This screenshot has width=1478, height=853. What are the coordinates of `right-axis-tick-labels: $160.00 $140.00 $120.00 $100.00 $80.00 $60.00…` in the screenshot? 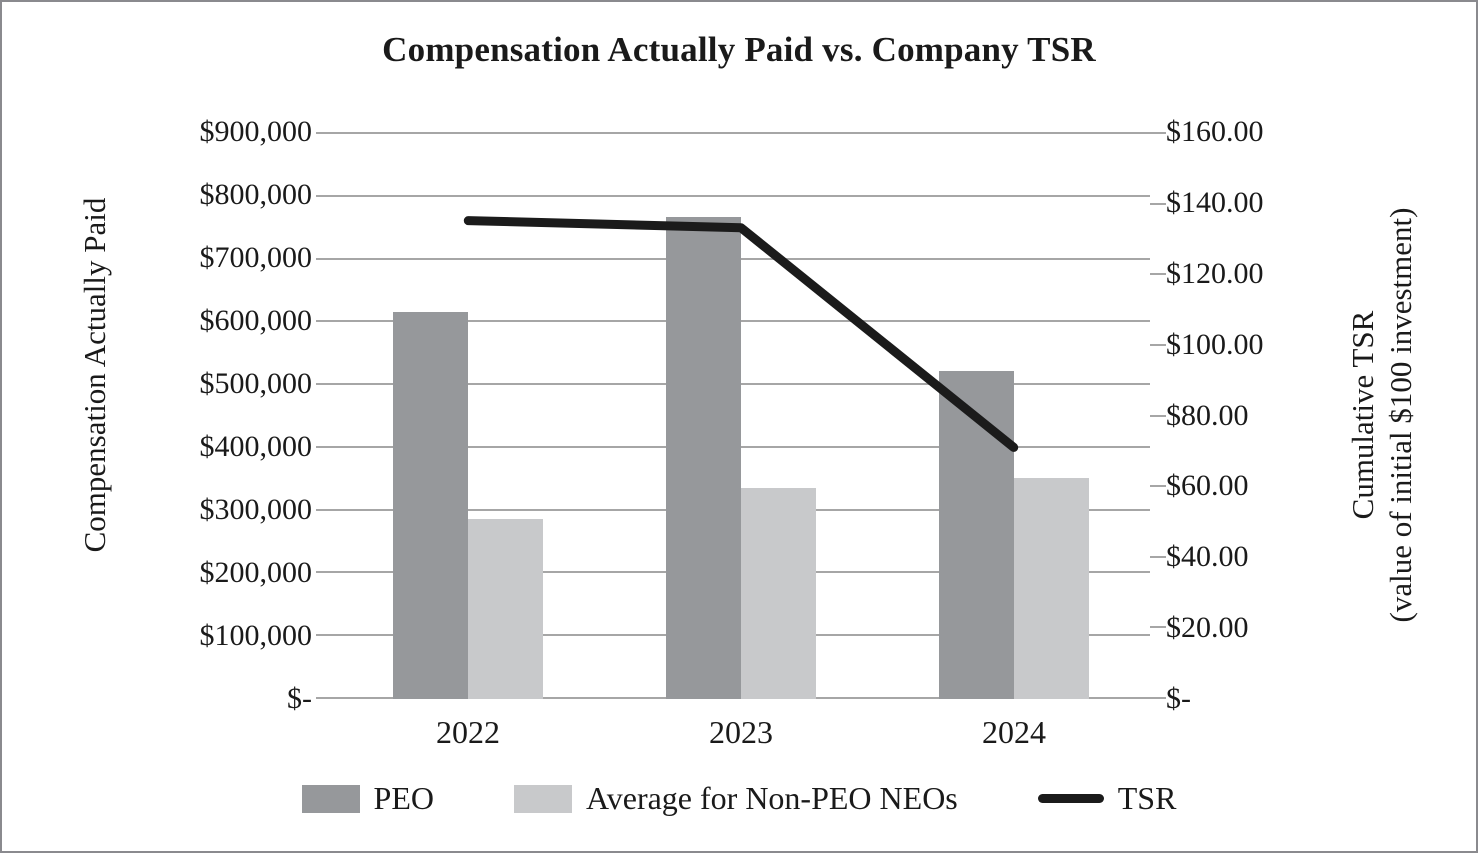 It's located at (1316, 415).